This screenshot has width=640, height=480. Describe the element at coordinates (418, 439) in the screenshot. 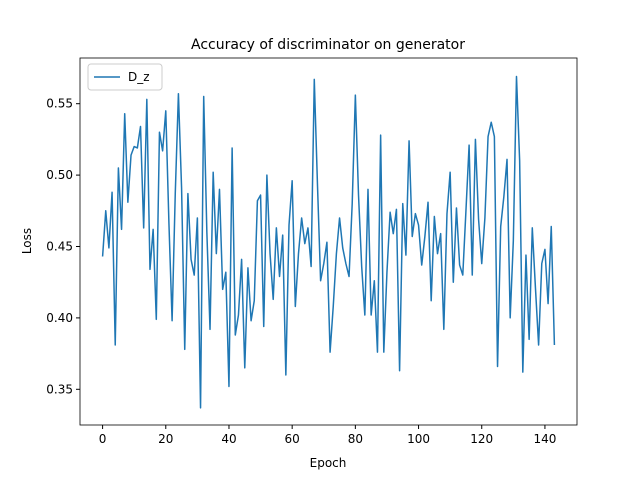

I see `x-tick-label: 100` at that location.